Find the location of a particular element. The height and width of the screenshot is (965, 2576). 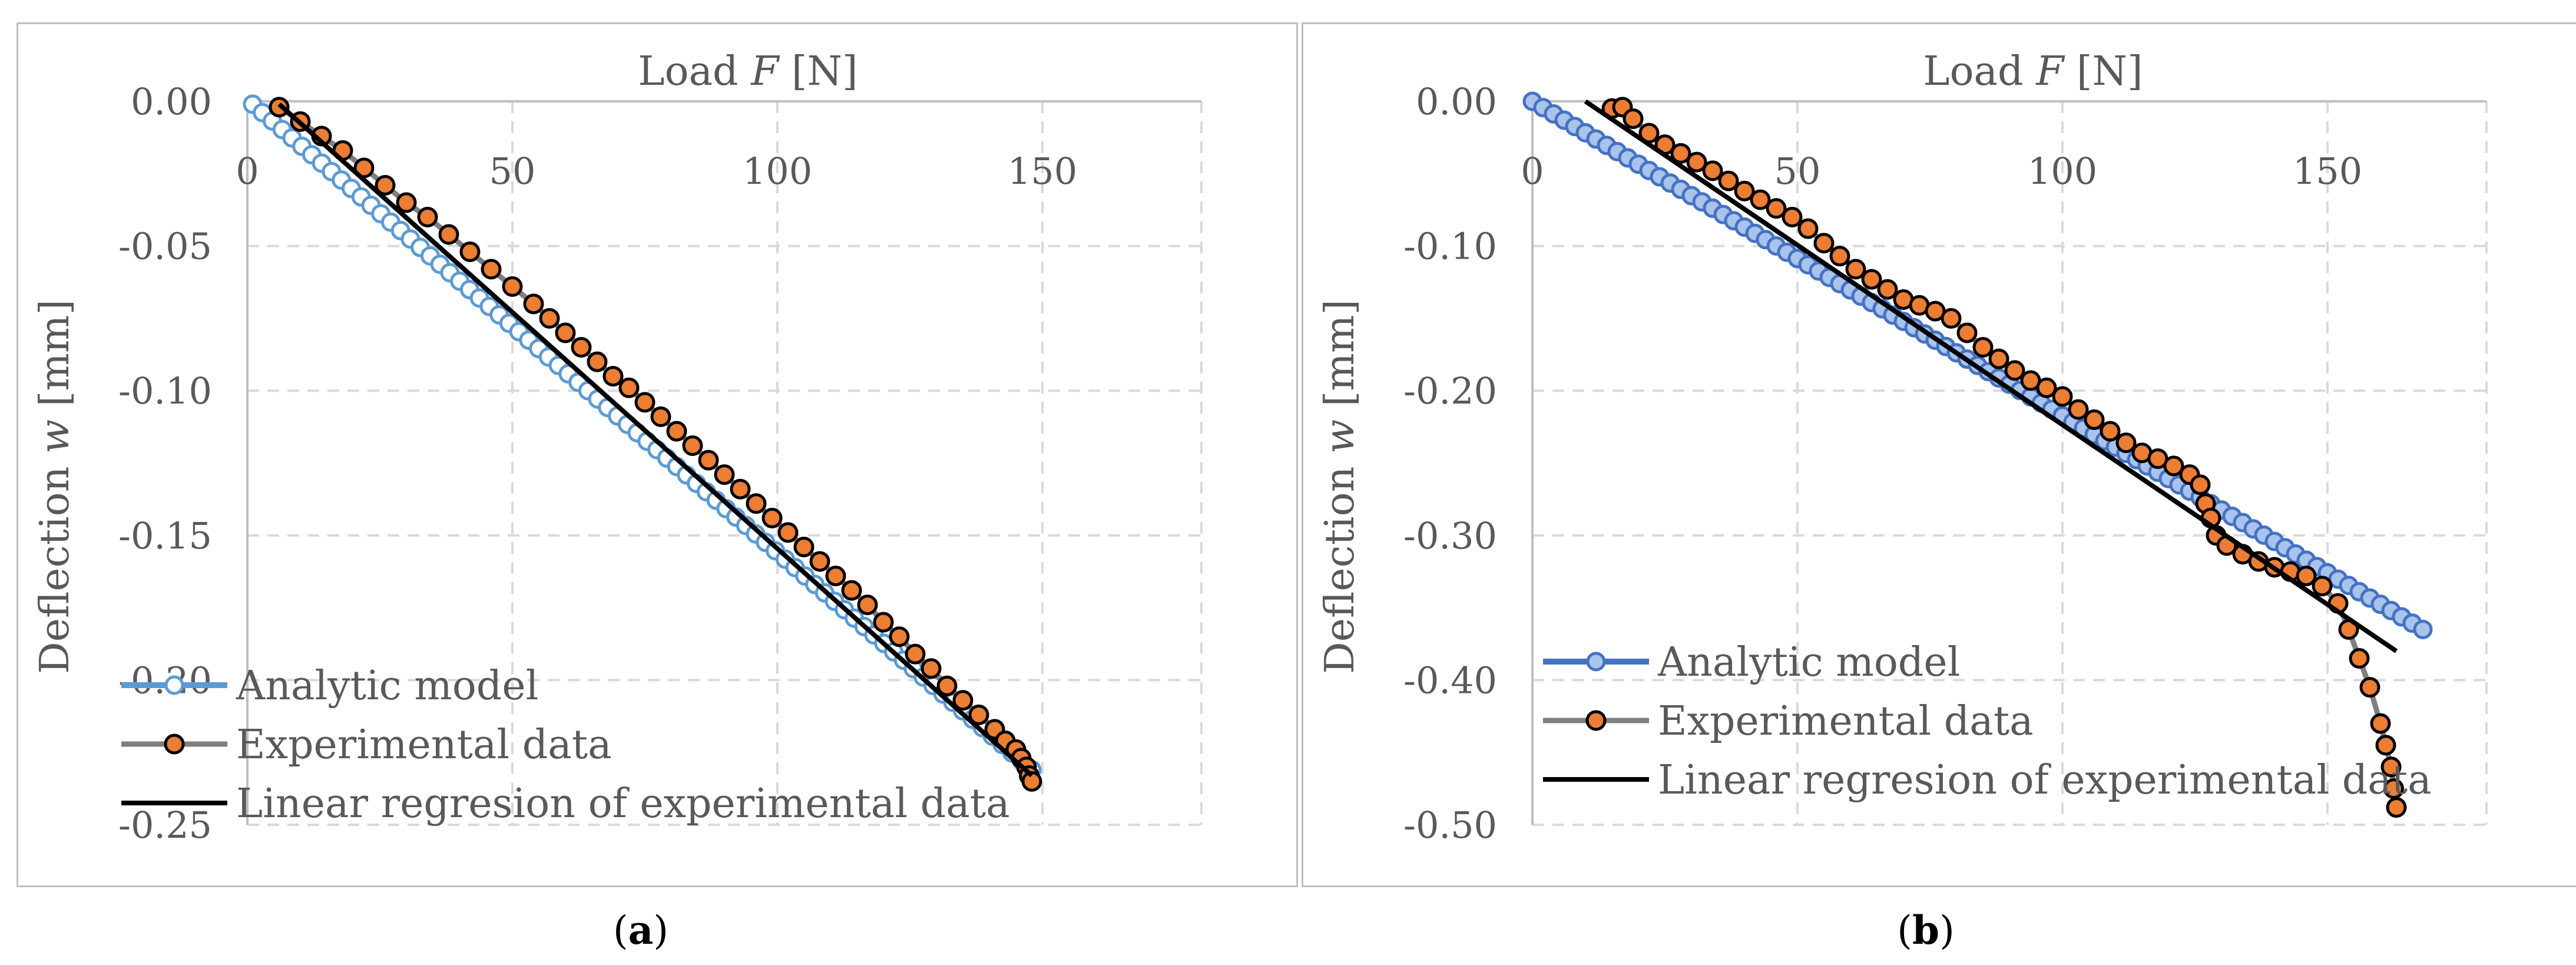

chart-b-xtick-label: 150 is located at coordinates (2327, 171).